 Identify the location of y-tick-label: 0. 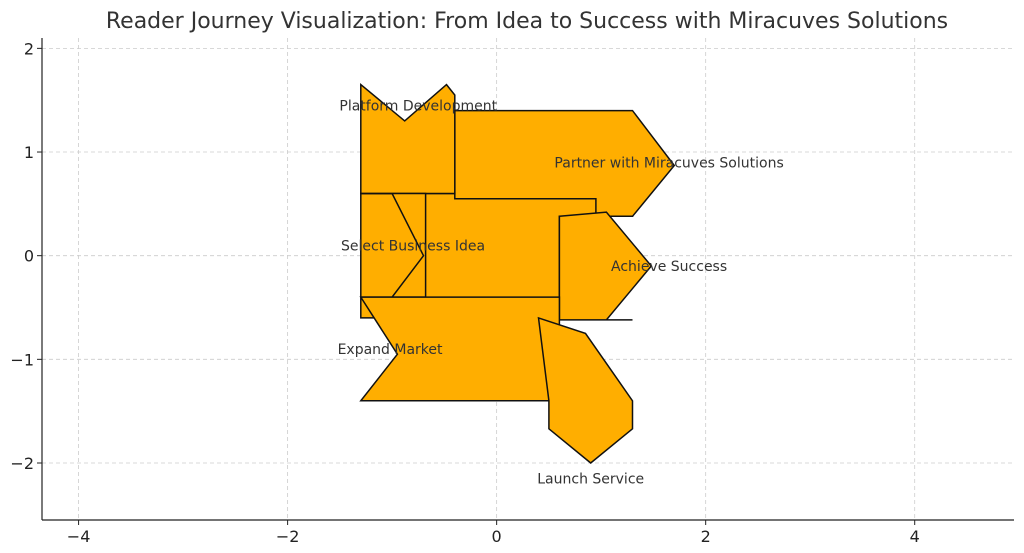
(29, 256).